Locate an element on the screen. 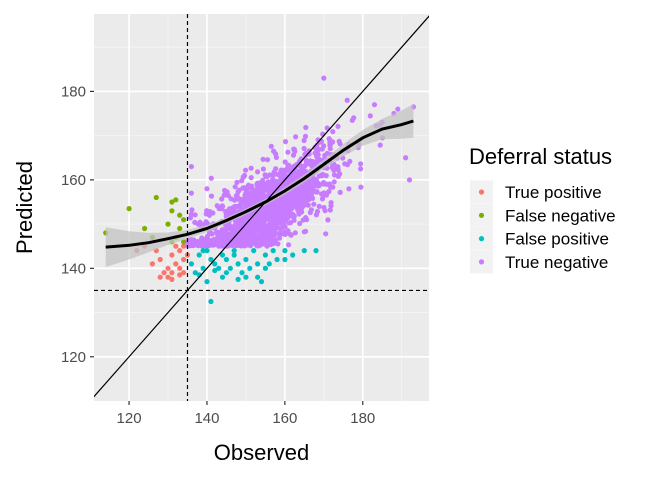  y-axis-title: Predicted is located at coordinates (24, 207).